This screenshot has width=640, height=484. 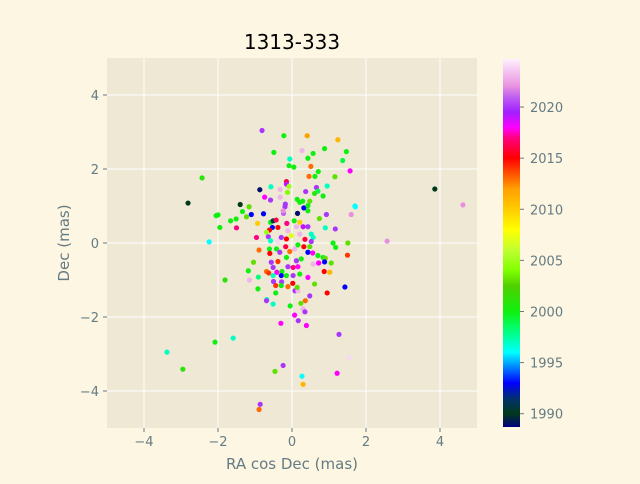 I want to click on y-axis-label: Dec (mas), so click(x=64, y=242).